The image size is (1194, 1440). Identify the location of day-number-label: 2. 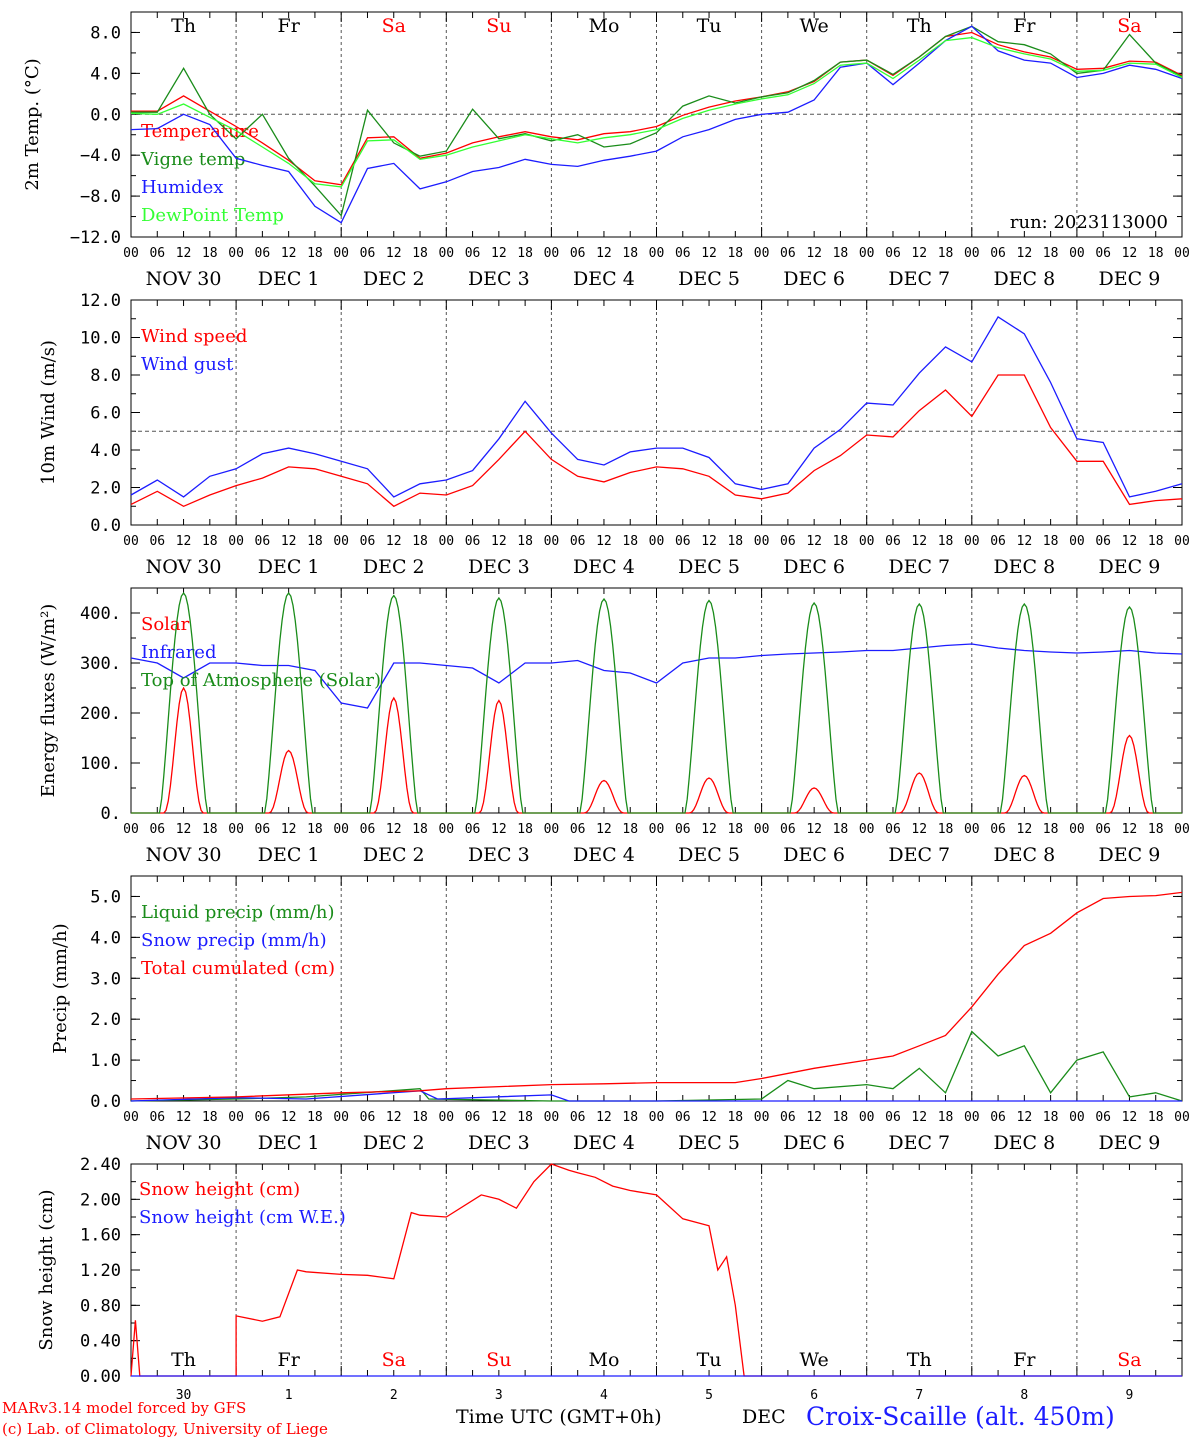
(394, 1395).